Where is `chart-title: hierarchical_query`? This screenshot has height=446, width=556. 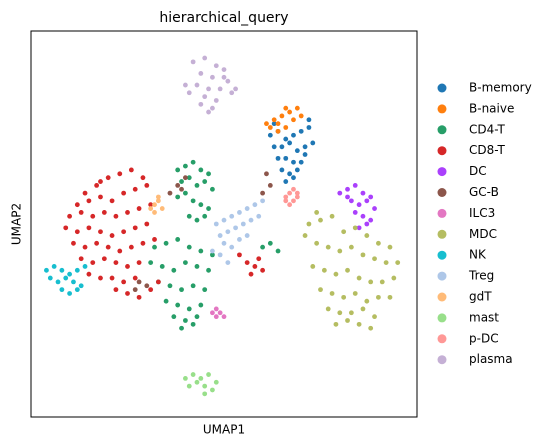 chart-title: hierarchical_query is located at coordinates (223, 18).